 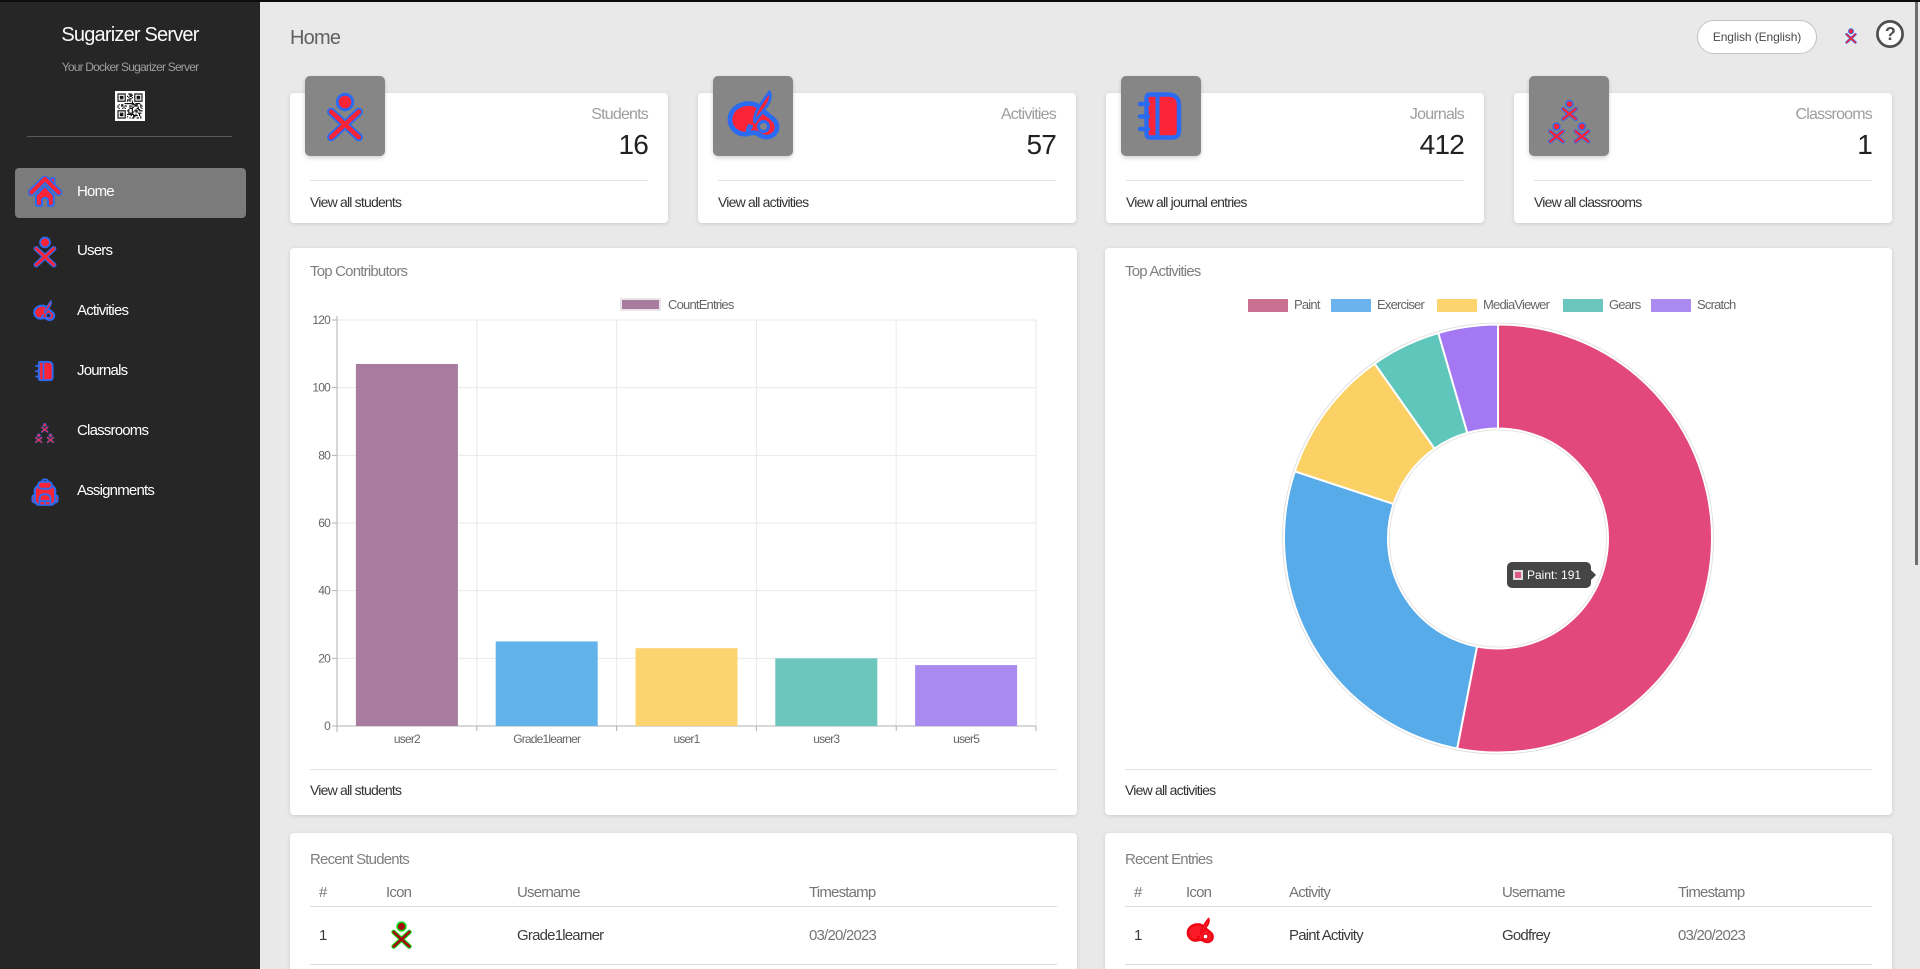 I want to click on svg-text: 60, so click(x=324, y=523).